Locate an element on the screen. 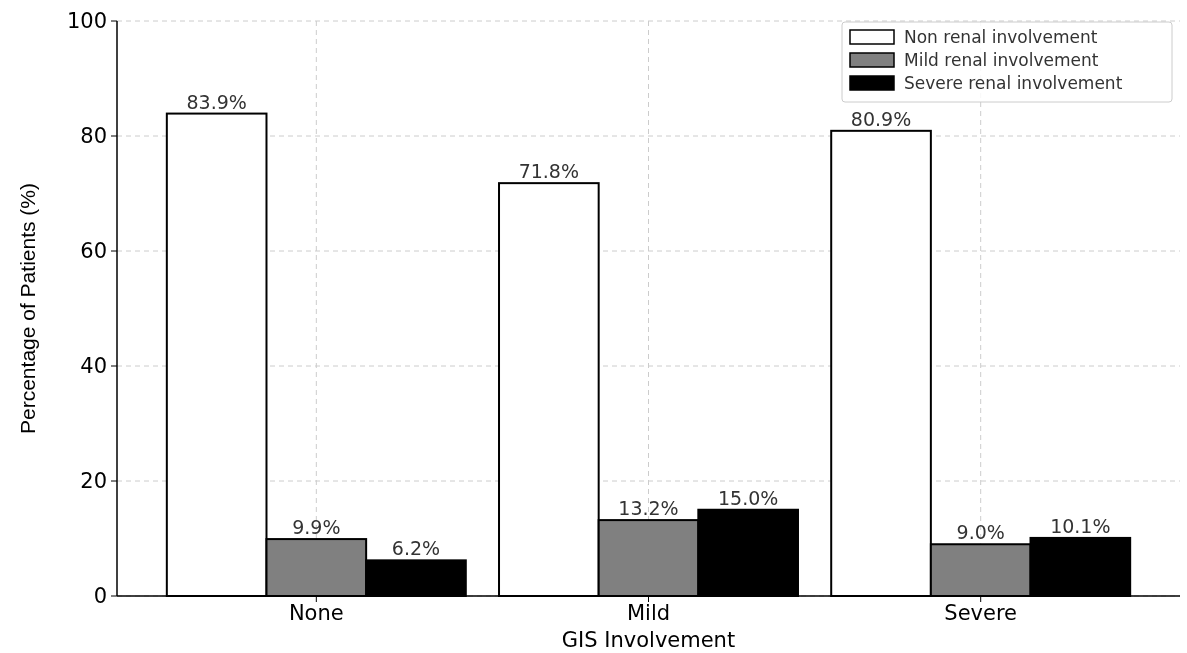 The width and height of the screenshot is (1187, 653). data-label: 71.8% is located at coordinates (549, 171).